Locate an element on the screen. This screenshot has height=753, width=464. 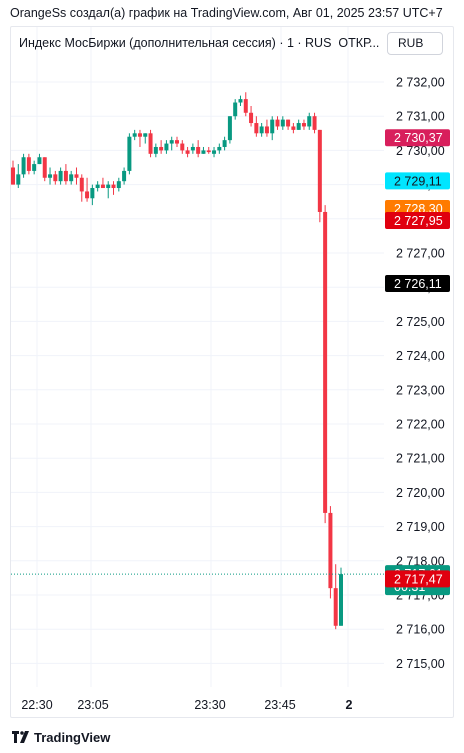
price-badge-label: 2 717,47 is located at coordinates (418, 579).